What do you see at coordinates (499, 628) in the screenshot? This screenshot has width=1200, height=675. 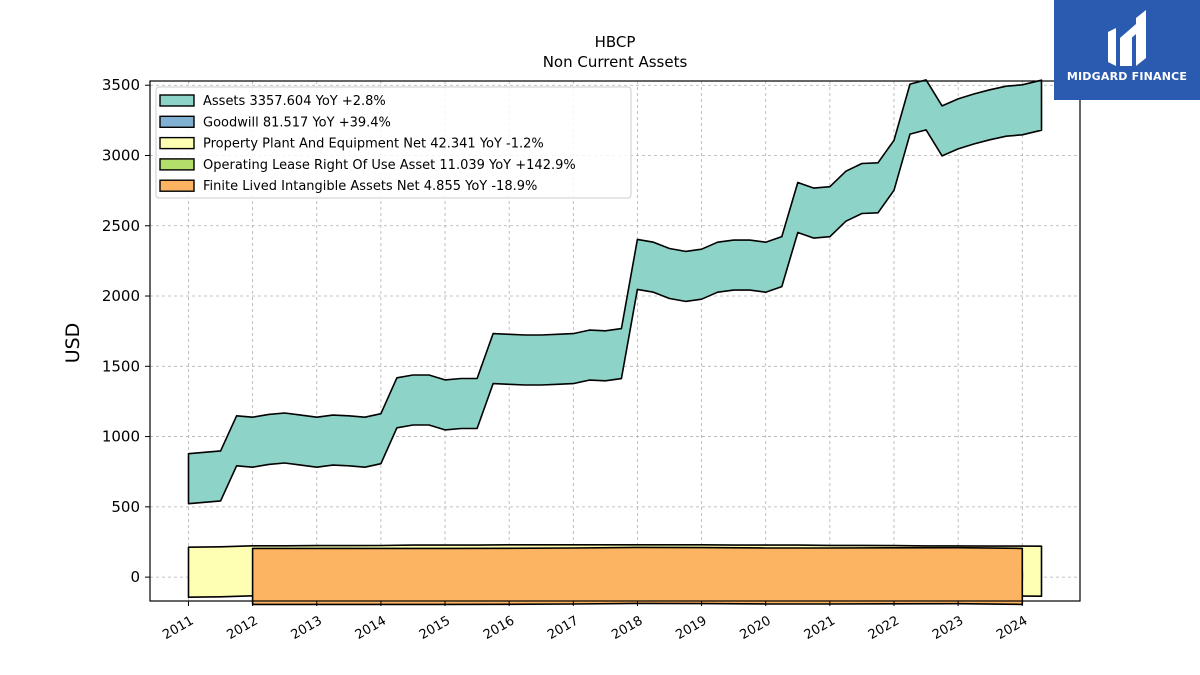 I see `x-tick-label: 2016` at bounding box center [499, 628].